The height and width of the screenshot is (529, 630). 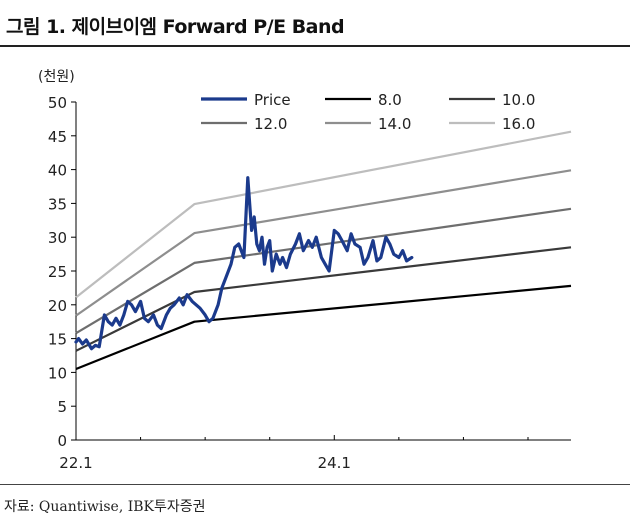 What do you see at coordinates (492, 124) in the screenshot?
I see `legend-item-16-0: 16.0` at bounding box center [492, 124].